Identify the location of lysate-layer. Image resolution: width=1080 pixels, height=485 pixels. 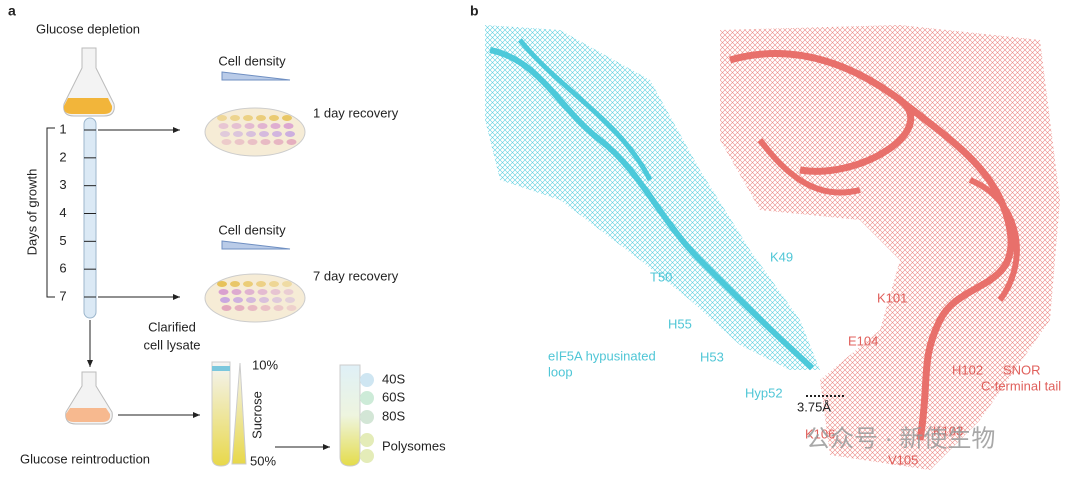
(221, 368).